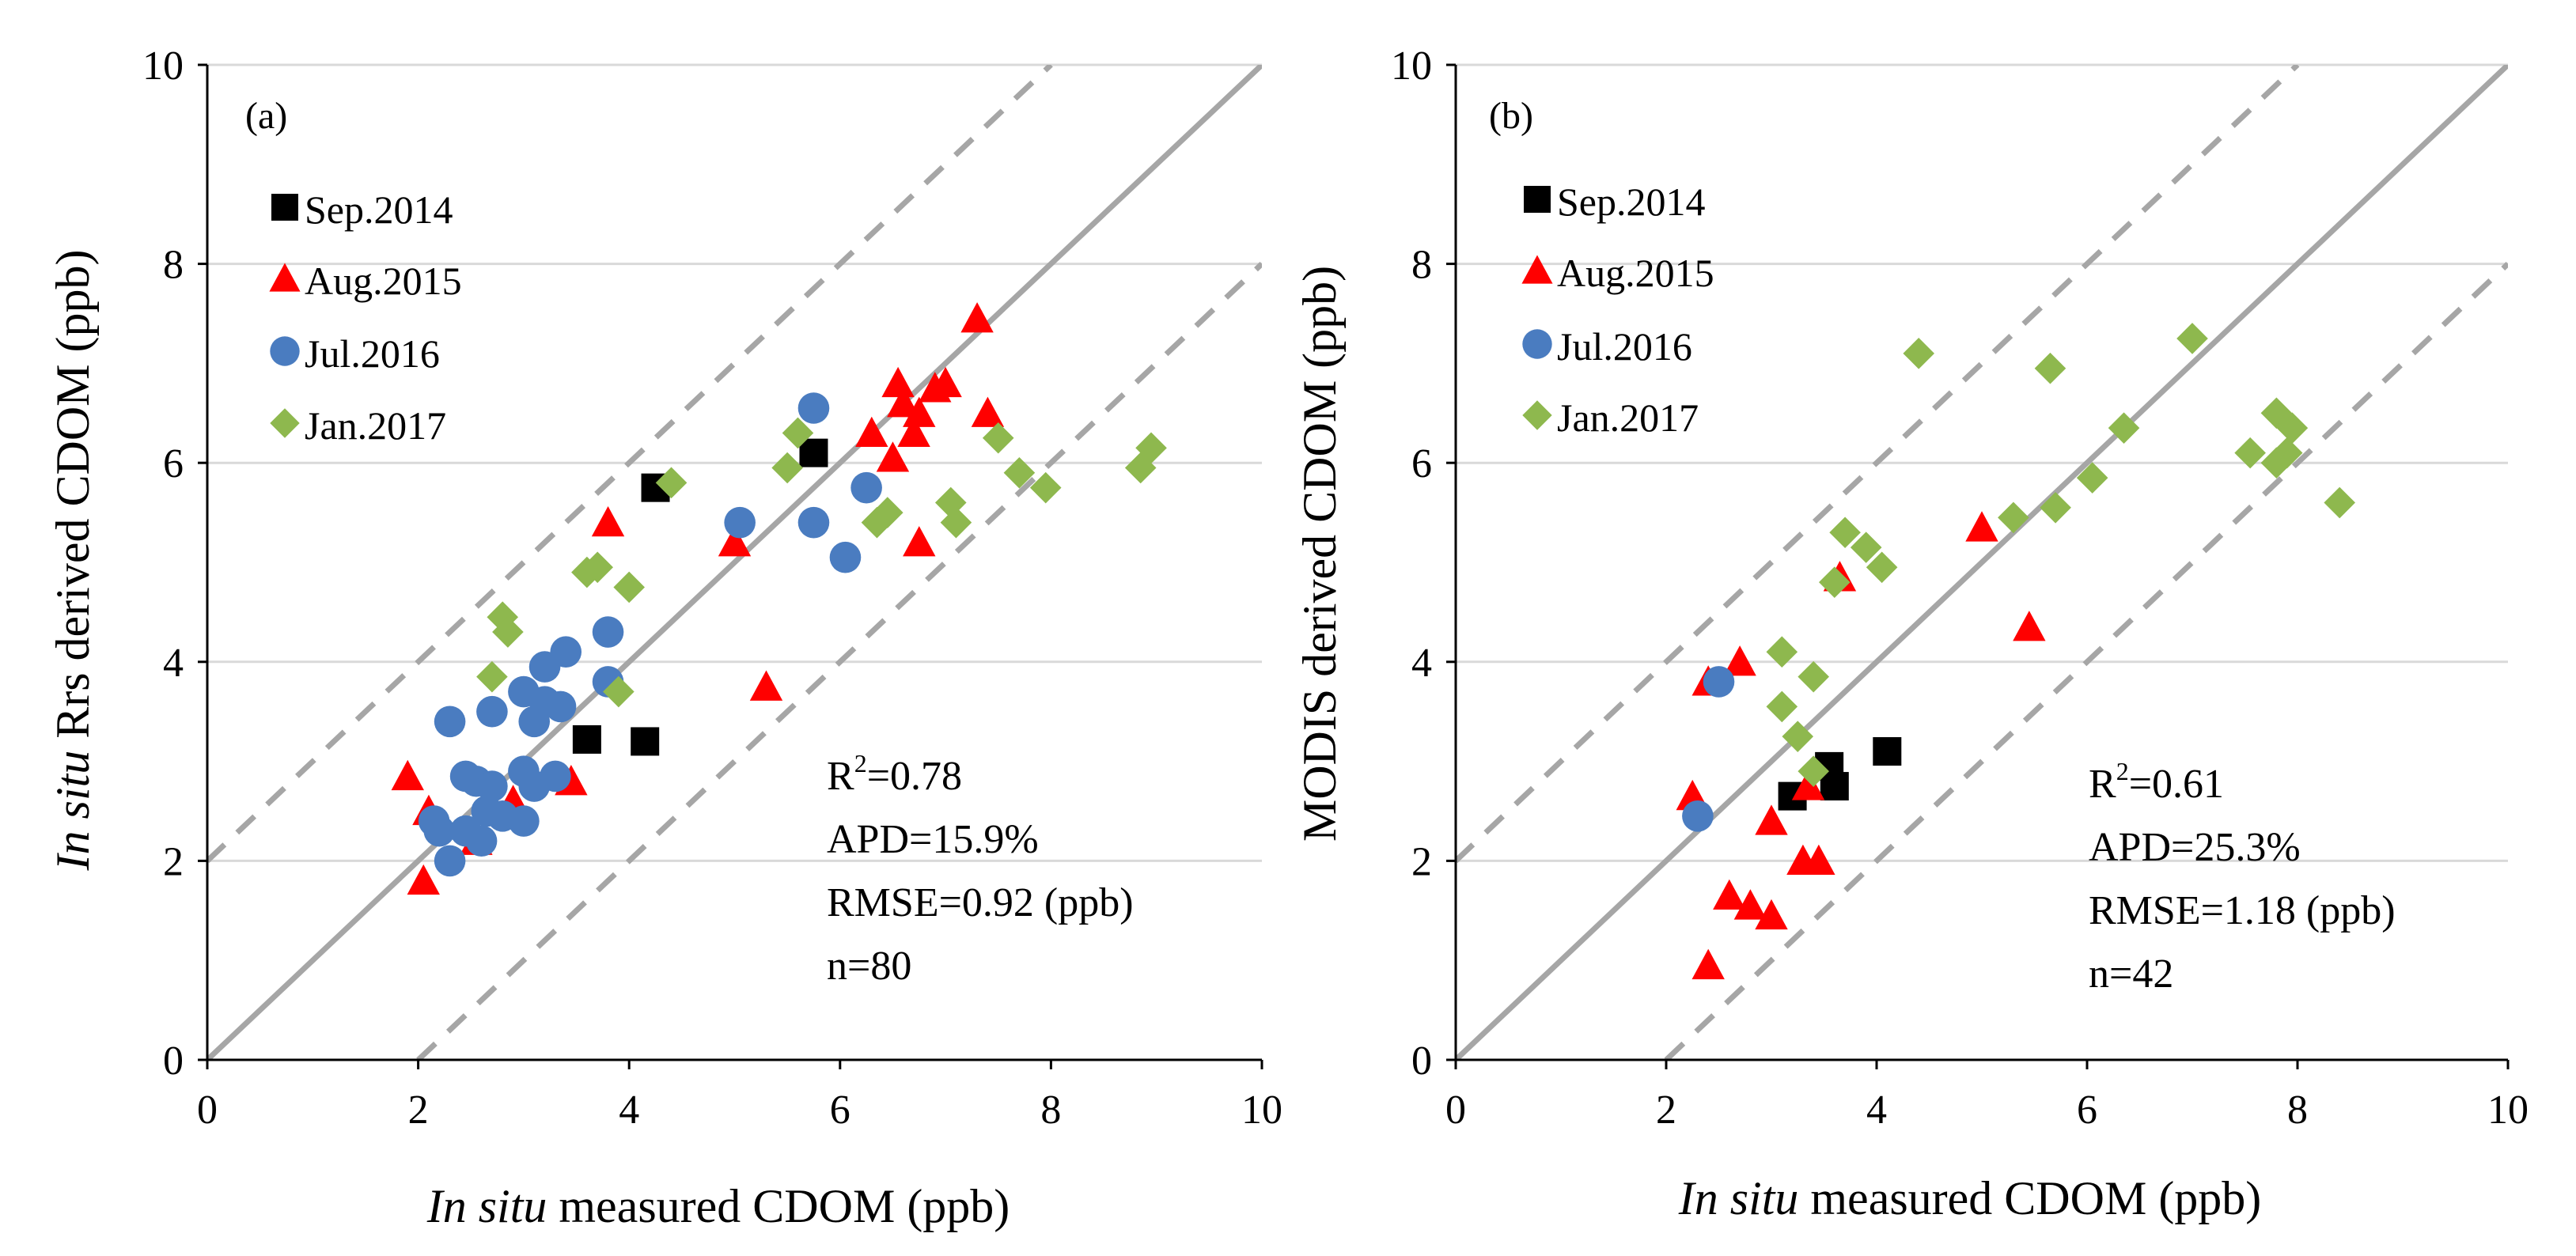 The image size is (2576, 1256). Describe the element at coordinates (894, 774) in the screenshot. I see `stat-r2: R2=0.78` at that location.